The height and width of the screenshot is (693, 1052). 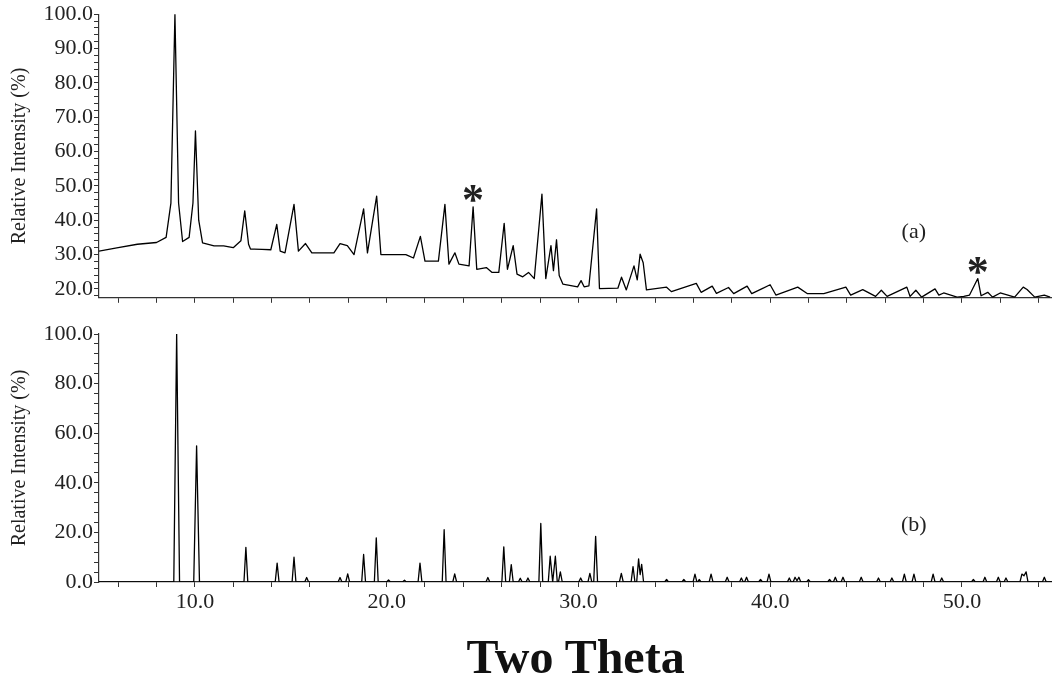 What do you see at coordinates (575, 656) in the screenshot?
I see `x-axis-title: Two Theta` at bounding box center [575, 656].